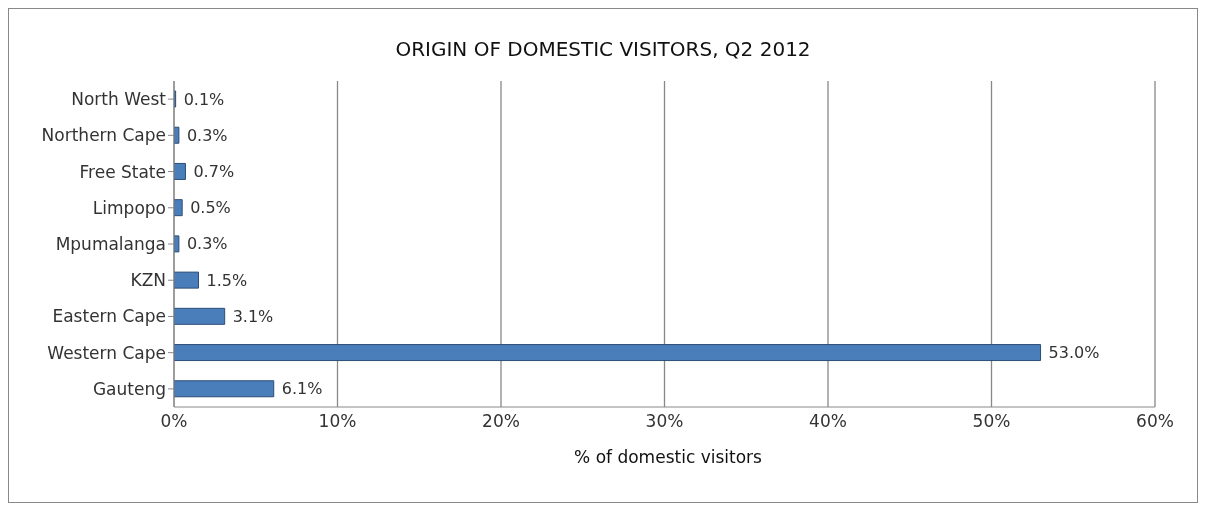  I want to click on data-label: 0.5%, so click(210, 208).